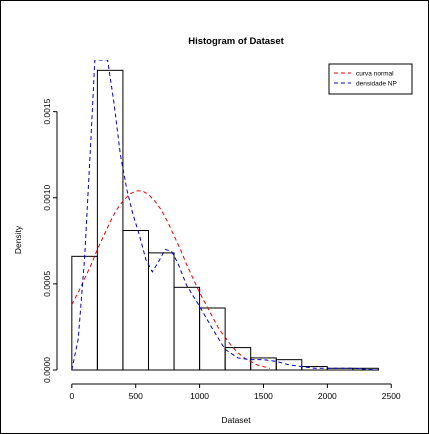  Describe the element at coordinates (375, 74) in the screenshot. I see `legend-label: curva normal` at that location.